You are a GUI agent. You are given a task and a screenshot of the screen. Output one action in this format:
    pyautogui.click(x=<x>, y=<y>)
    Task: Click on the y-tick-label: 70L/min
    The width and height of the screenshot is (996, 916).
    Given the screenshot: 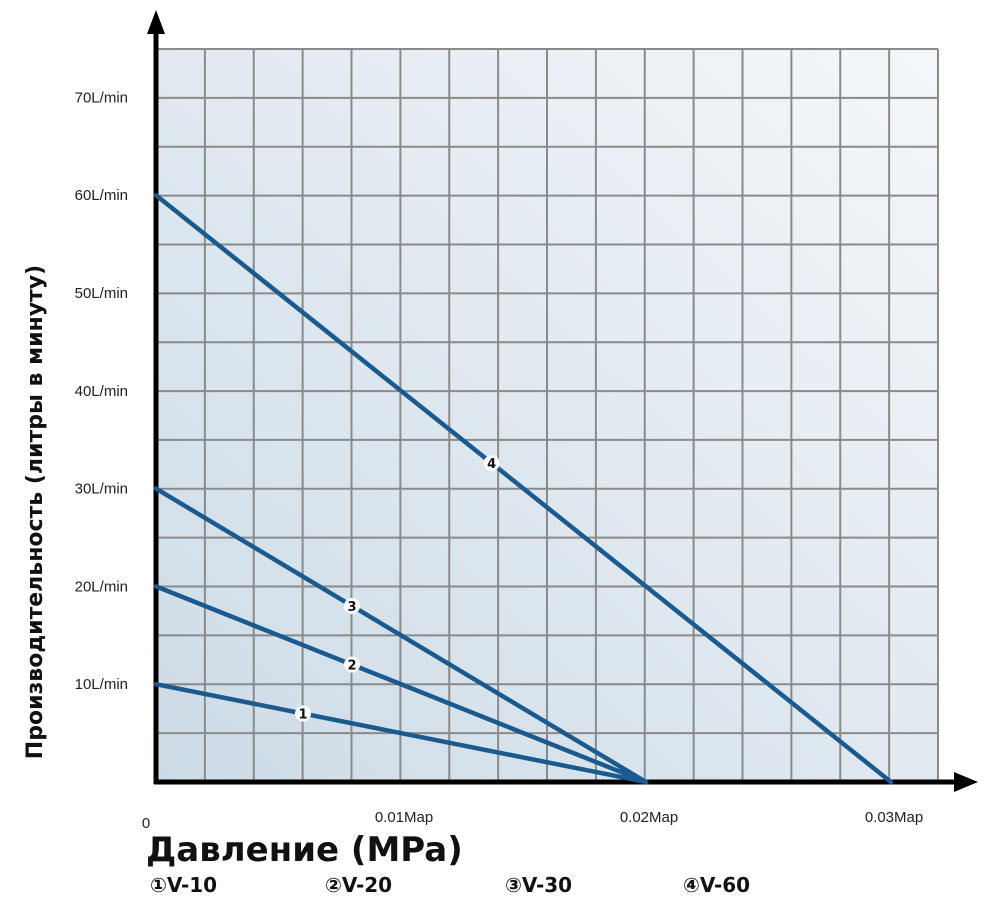 What is the action you would take?
    pyautogui.click(x=101, y=97)
    